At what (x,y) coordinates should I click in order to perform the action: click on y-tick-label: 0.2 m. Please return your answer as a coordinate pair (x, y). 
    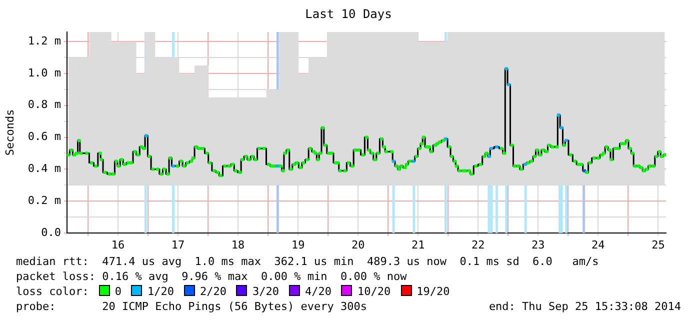
    Looking at the image, I should click on (45, 200).